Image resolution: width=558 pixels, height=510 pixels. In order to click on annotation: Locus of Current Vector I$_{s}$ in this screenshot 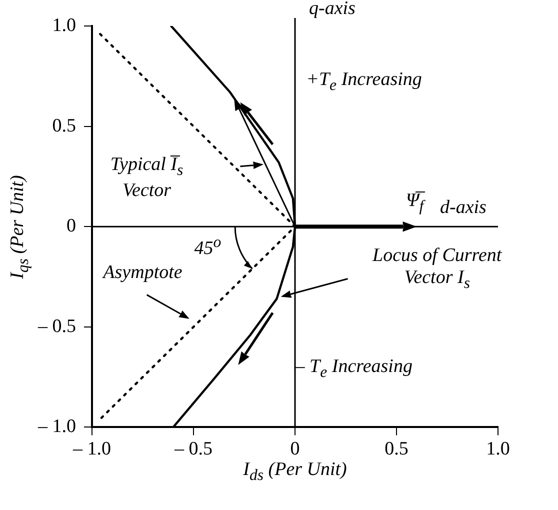, I will do `click(437, 268)`.